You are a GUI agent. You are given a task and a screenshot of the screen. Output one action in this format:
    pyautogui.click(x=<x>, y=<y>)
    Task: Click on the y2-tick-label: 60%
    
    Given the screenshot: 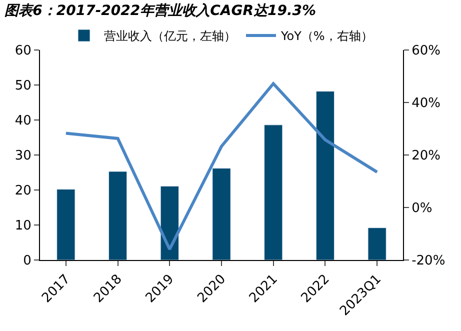 What is the action you would take?
    pyautogui.click(x=426, y=51)
    